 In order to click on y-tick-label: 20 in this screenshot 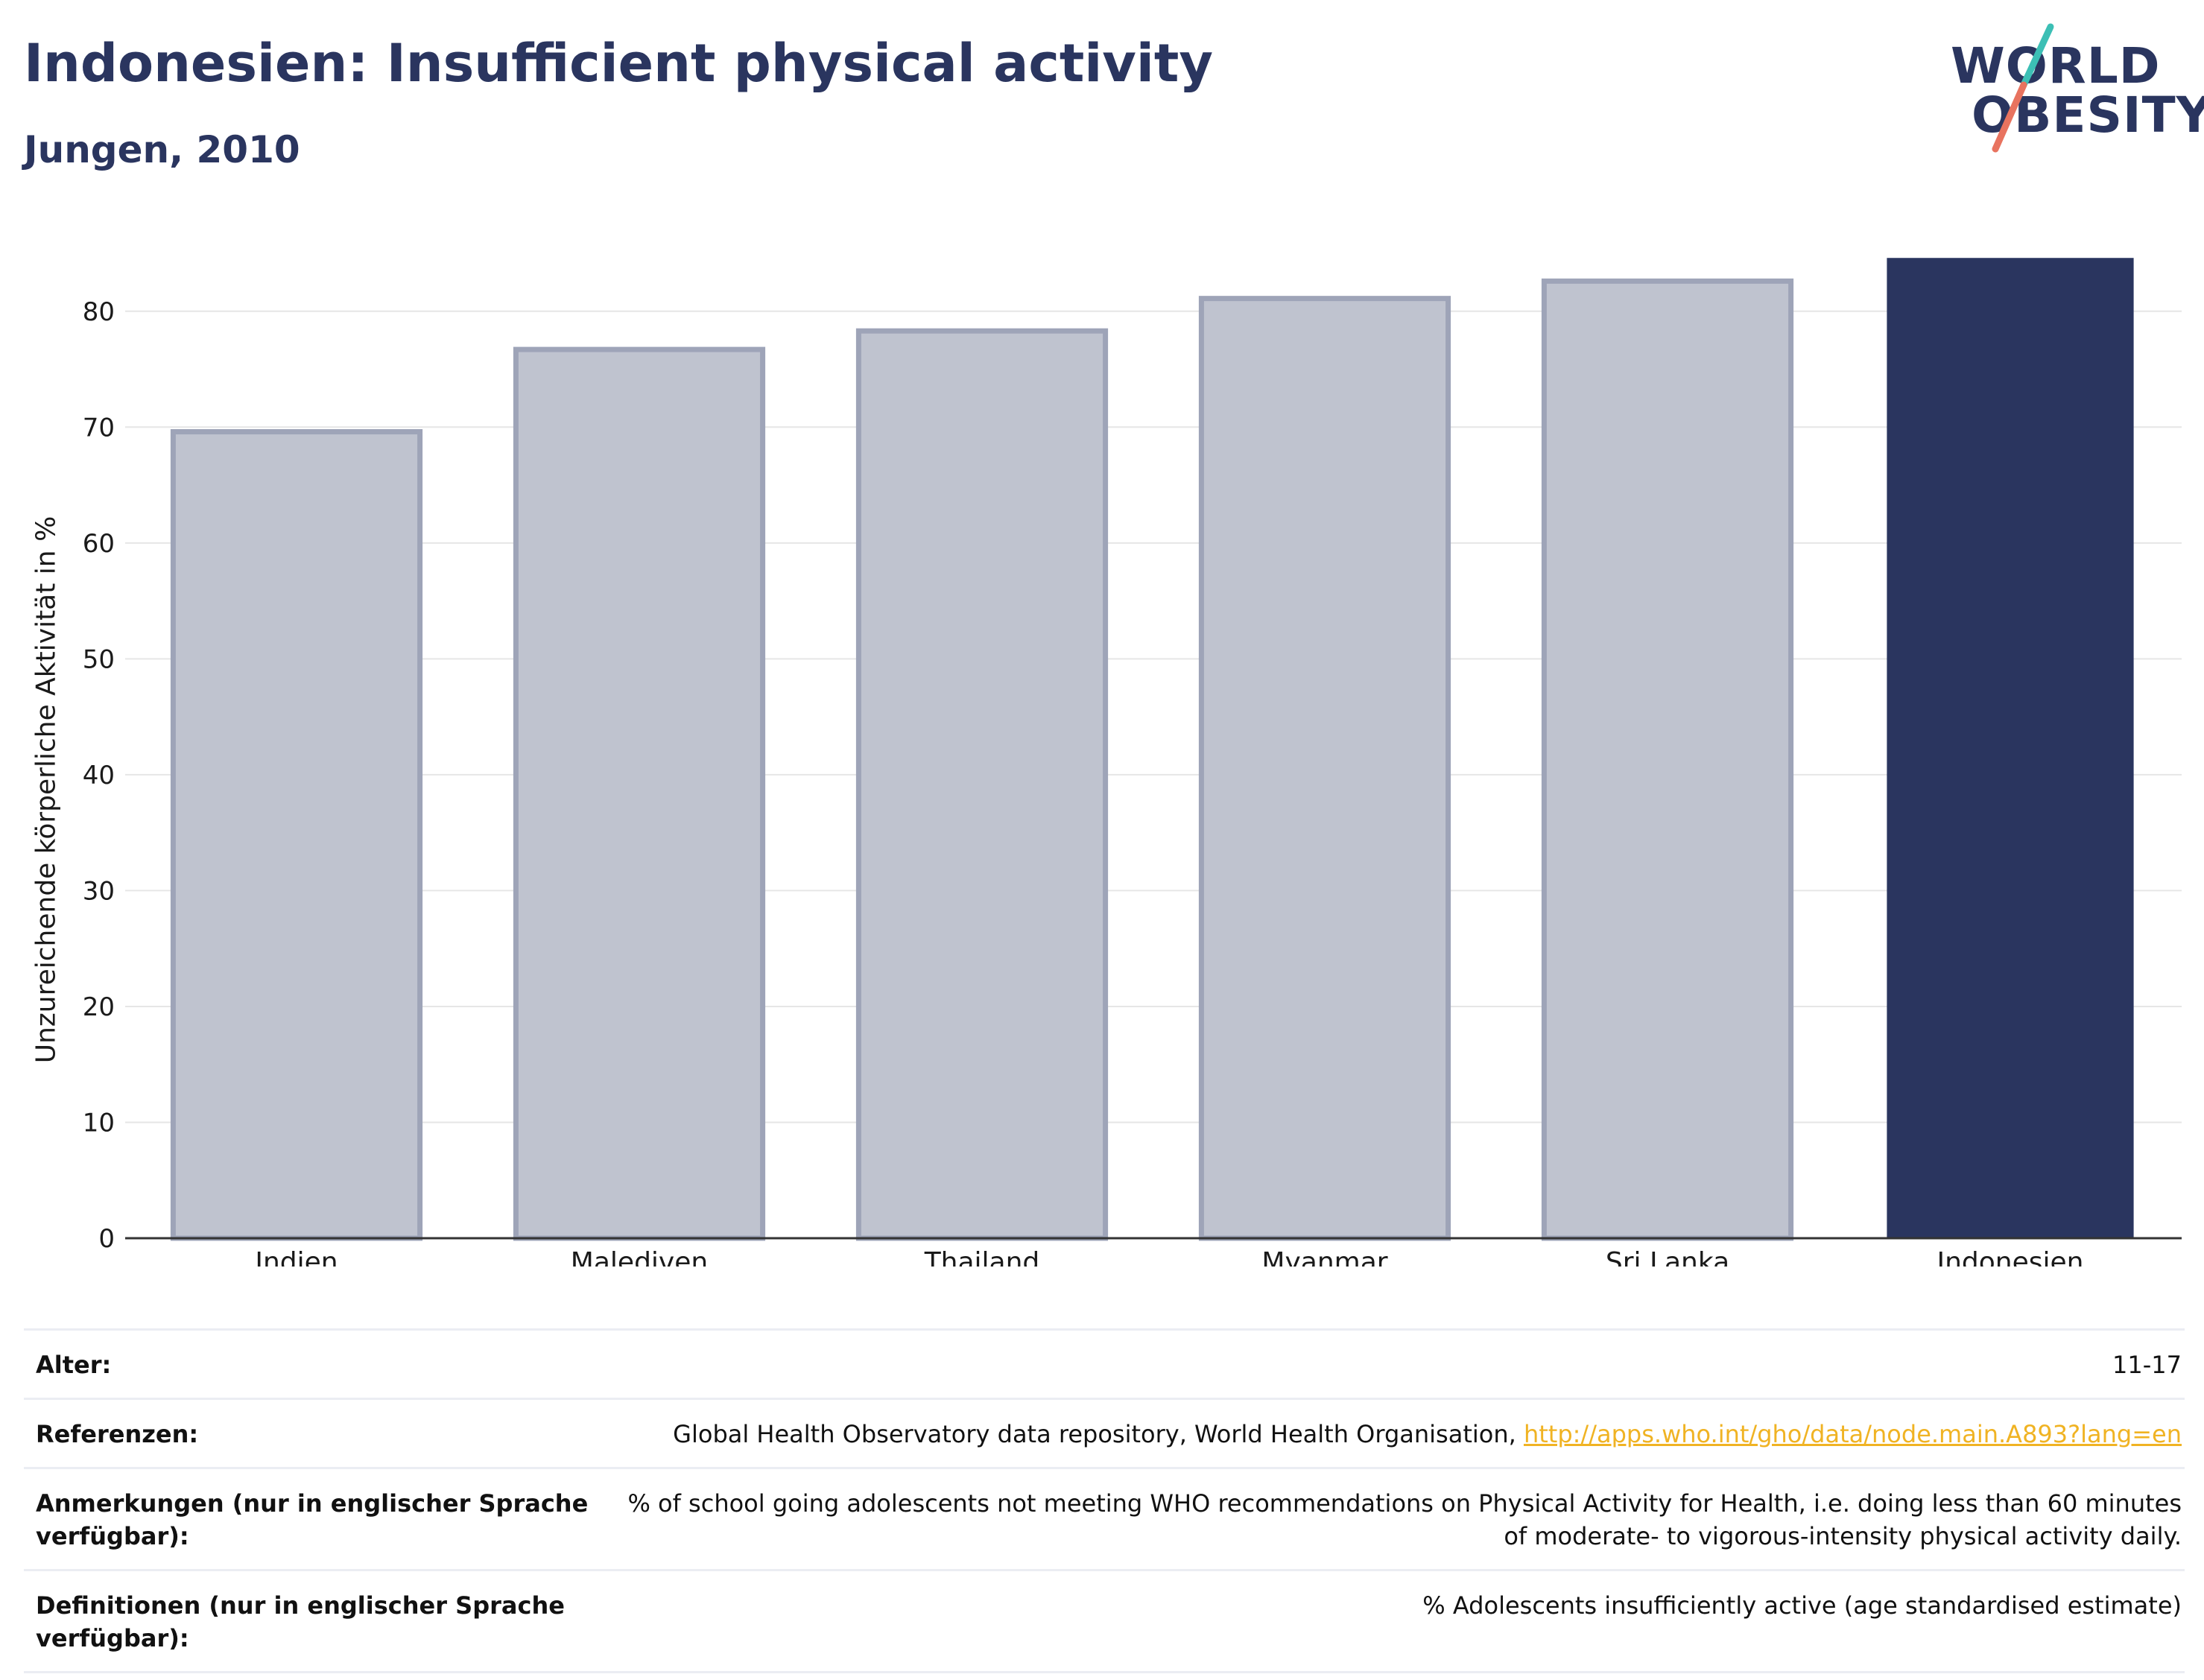, I will do `click(99, 1007)`.